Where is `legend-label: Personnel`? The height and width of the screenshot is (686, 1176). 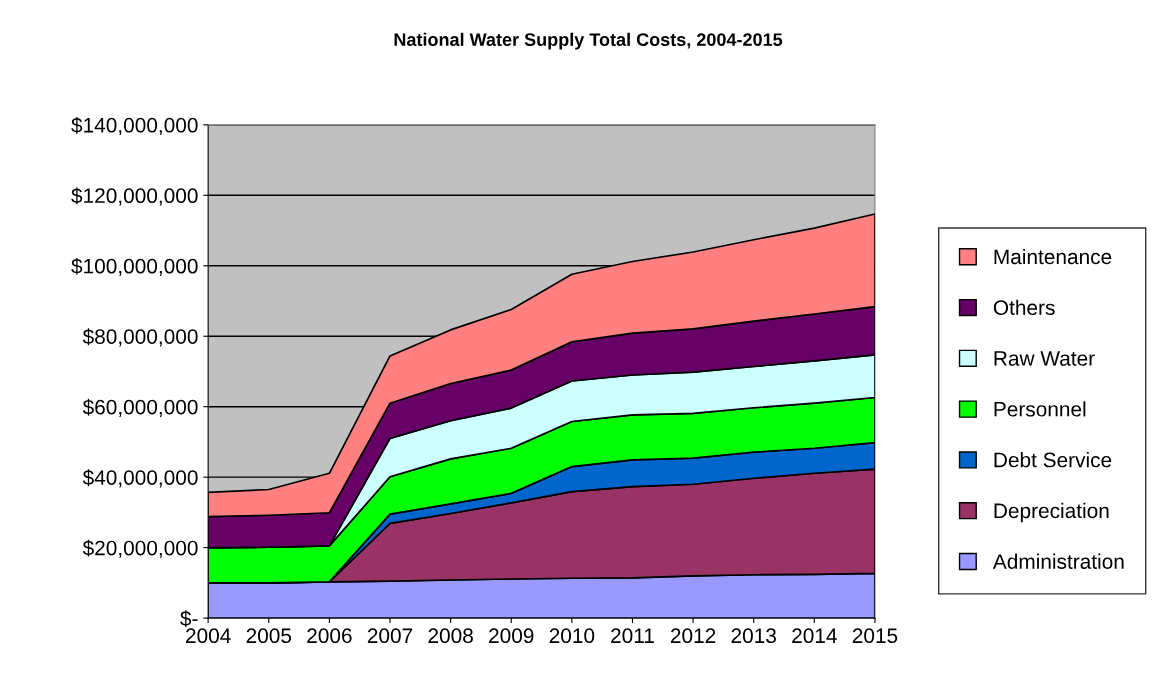 legend-label: Personnel is located at coordinates (1040, 409).